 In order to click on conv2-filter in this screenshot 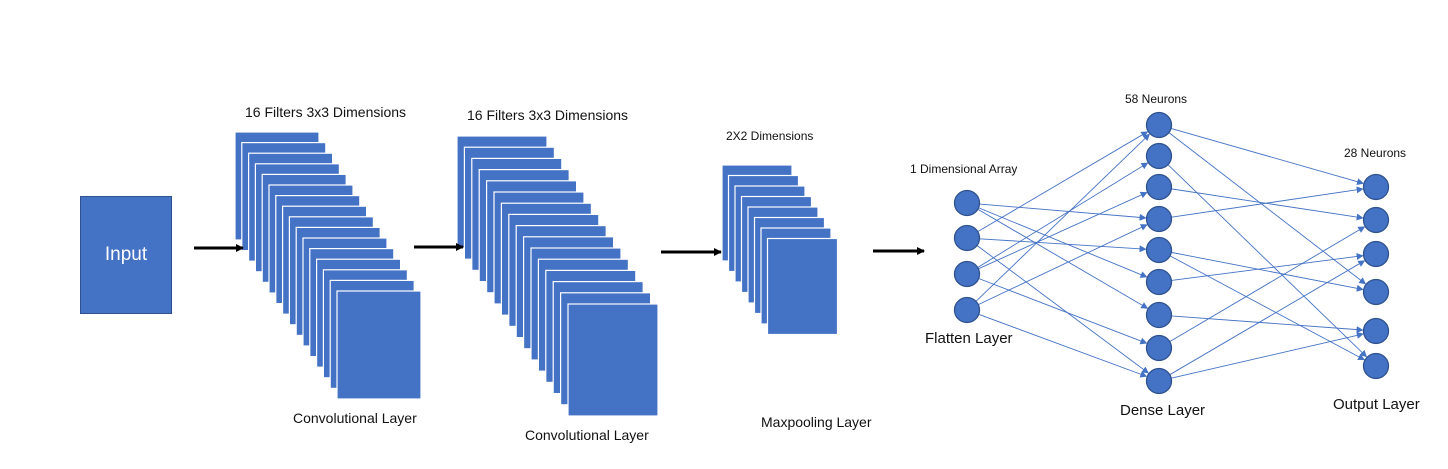, I will do `click(613, 360)`.